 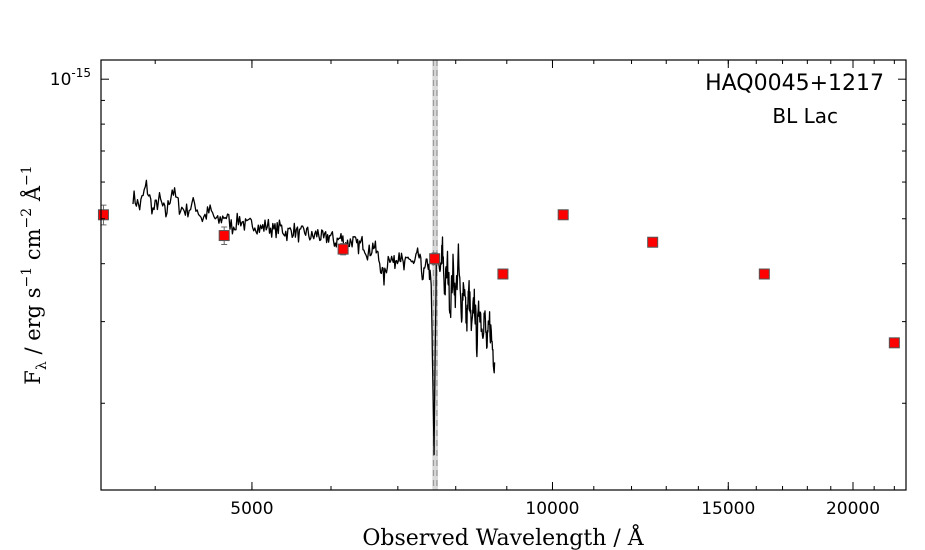 I want to click on x-axis-label: Observed Wavelength / Å, so click(x=503, y=536).